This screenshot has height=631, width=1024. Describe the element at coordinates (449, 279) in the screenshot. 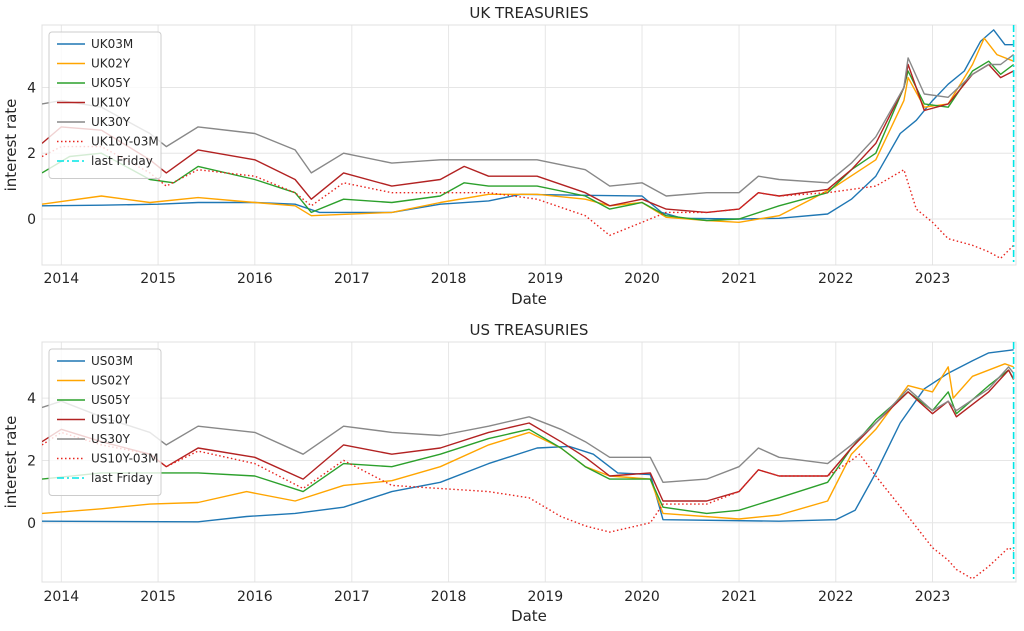

I see `chart-0-xtick-2018: 2018` at that location.